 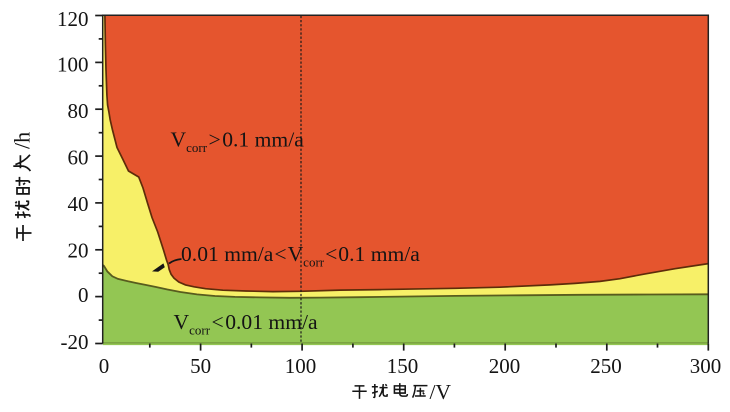 I want to click on svg-text: 80, so click(x=78, y=111).